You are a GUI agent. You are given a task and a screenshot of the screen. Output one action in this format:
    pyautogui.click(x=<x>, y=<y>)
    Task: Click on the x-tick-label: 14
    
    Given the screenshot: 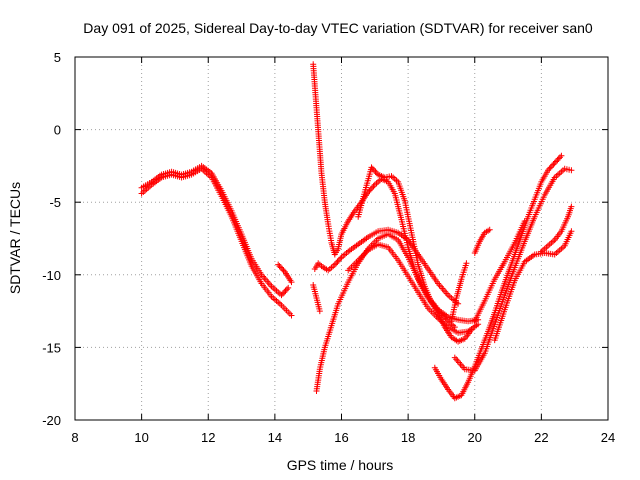 What is the action you would take?
    pyautogui.click(x=275, y=437)
    